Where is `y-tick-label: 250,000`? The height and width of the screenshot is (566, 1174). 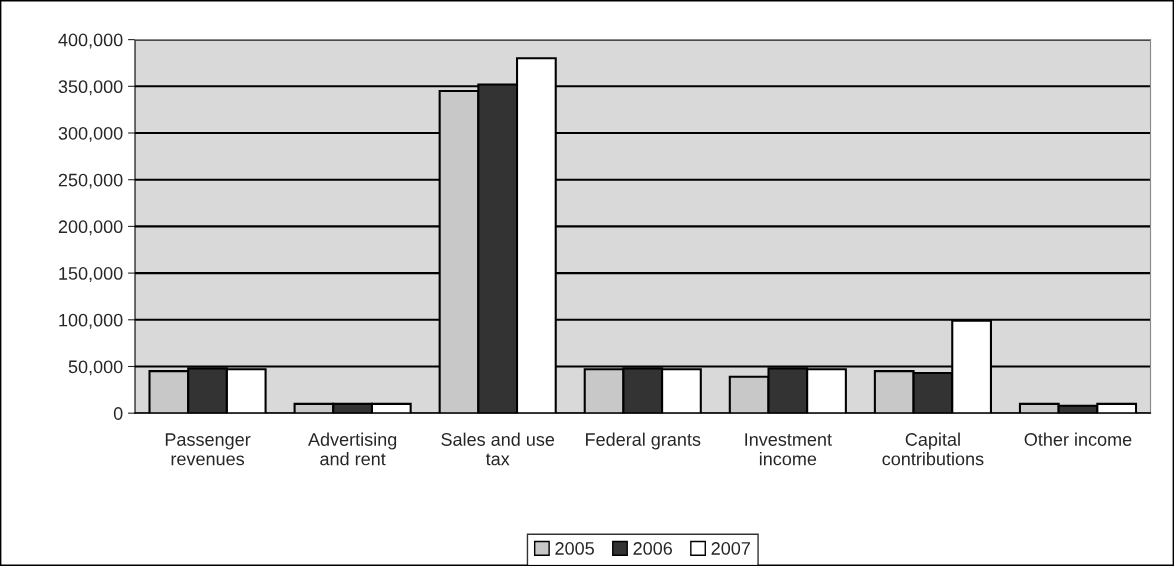 y-tick-label: 250,000 is located at coordinates (90, 181).